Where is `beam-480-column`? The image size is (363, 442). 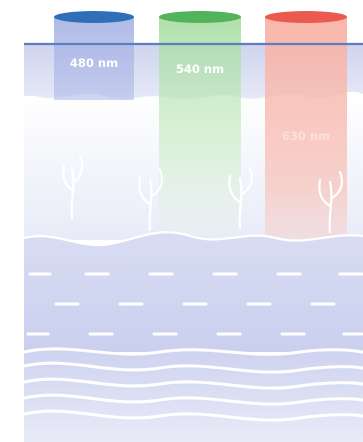
beam-480-column is located at coordinates (94, 58).